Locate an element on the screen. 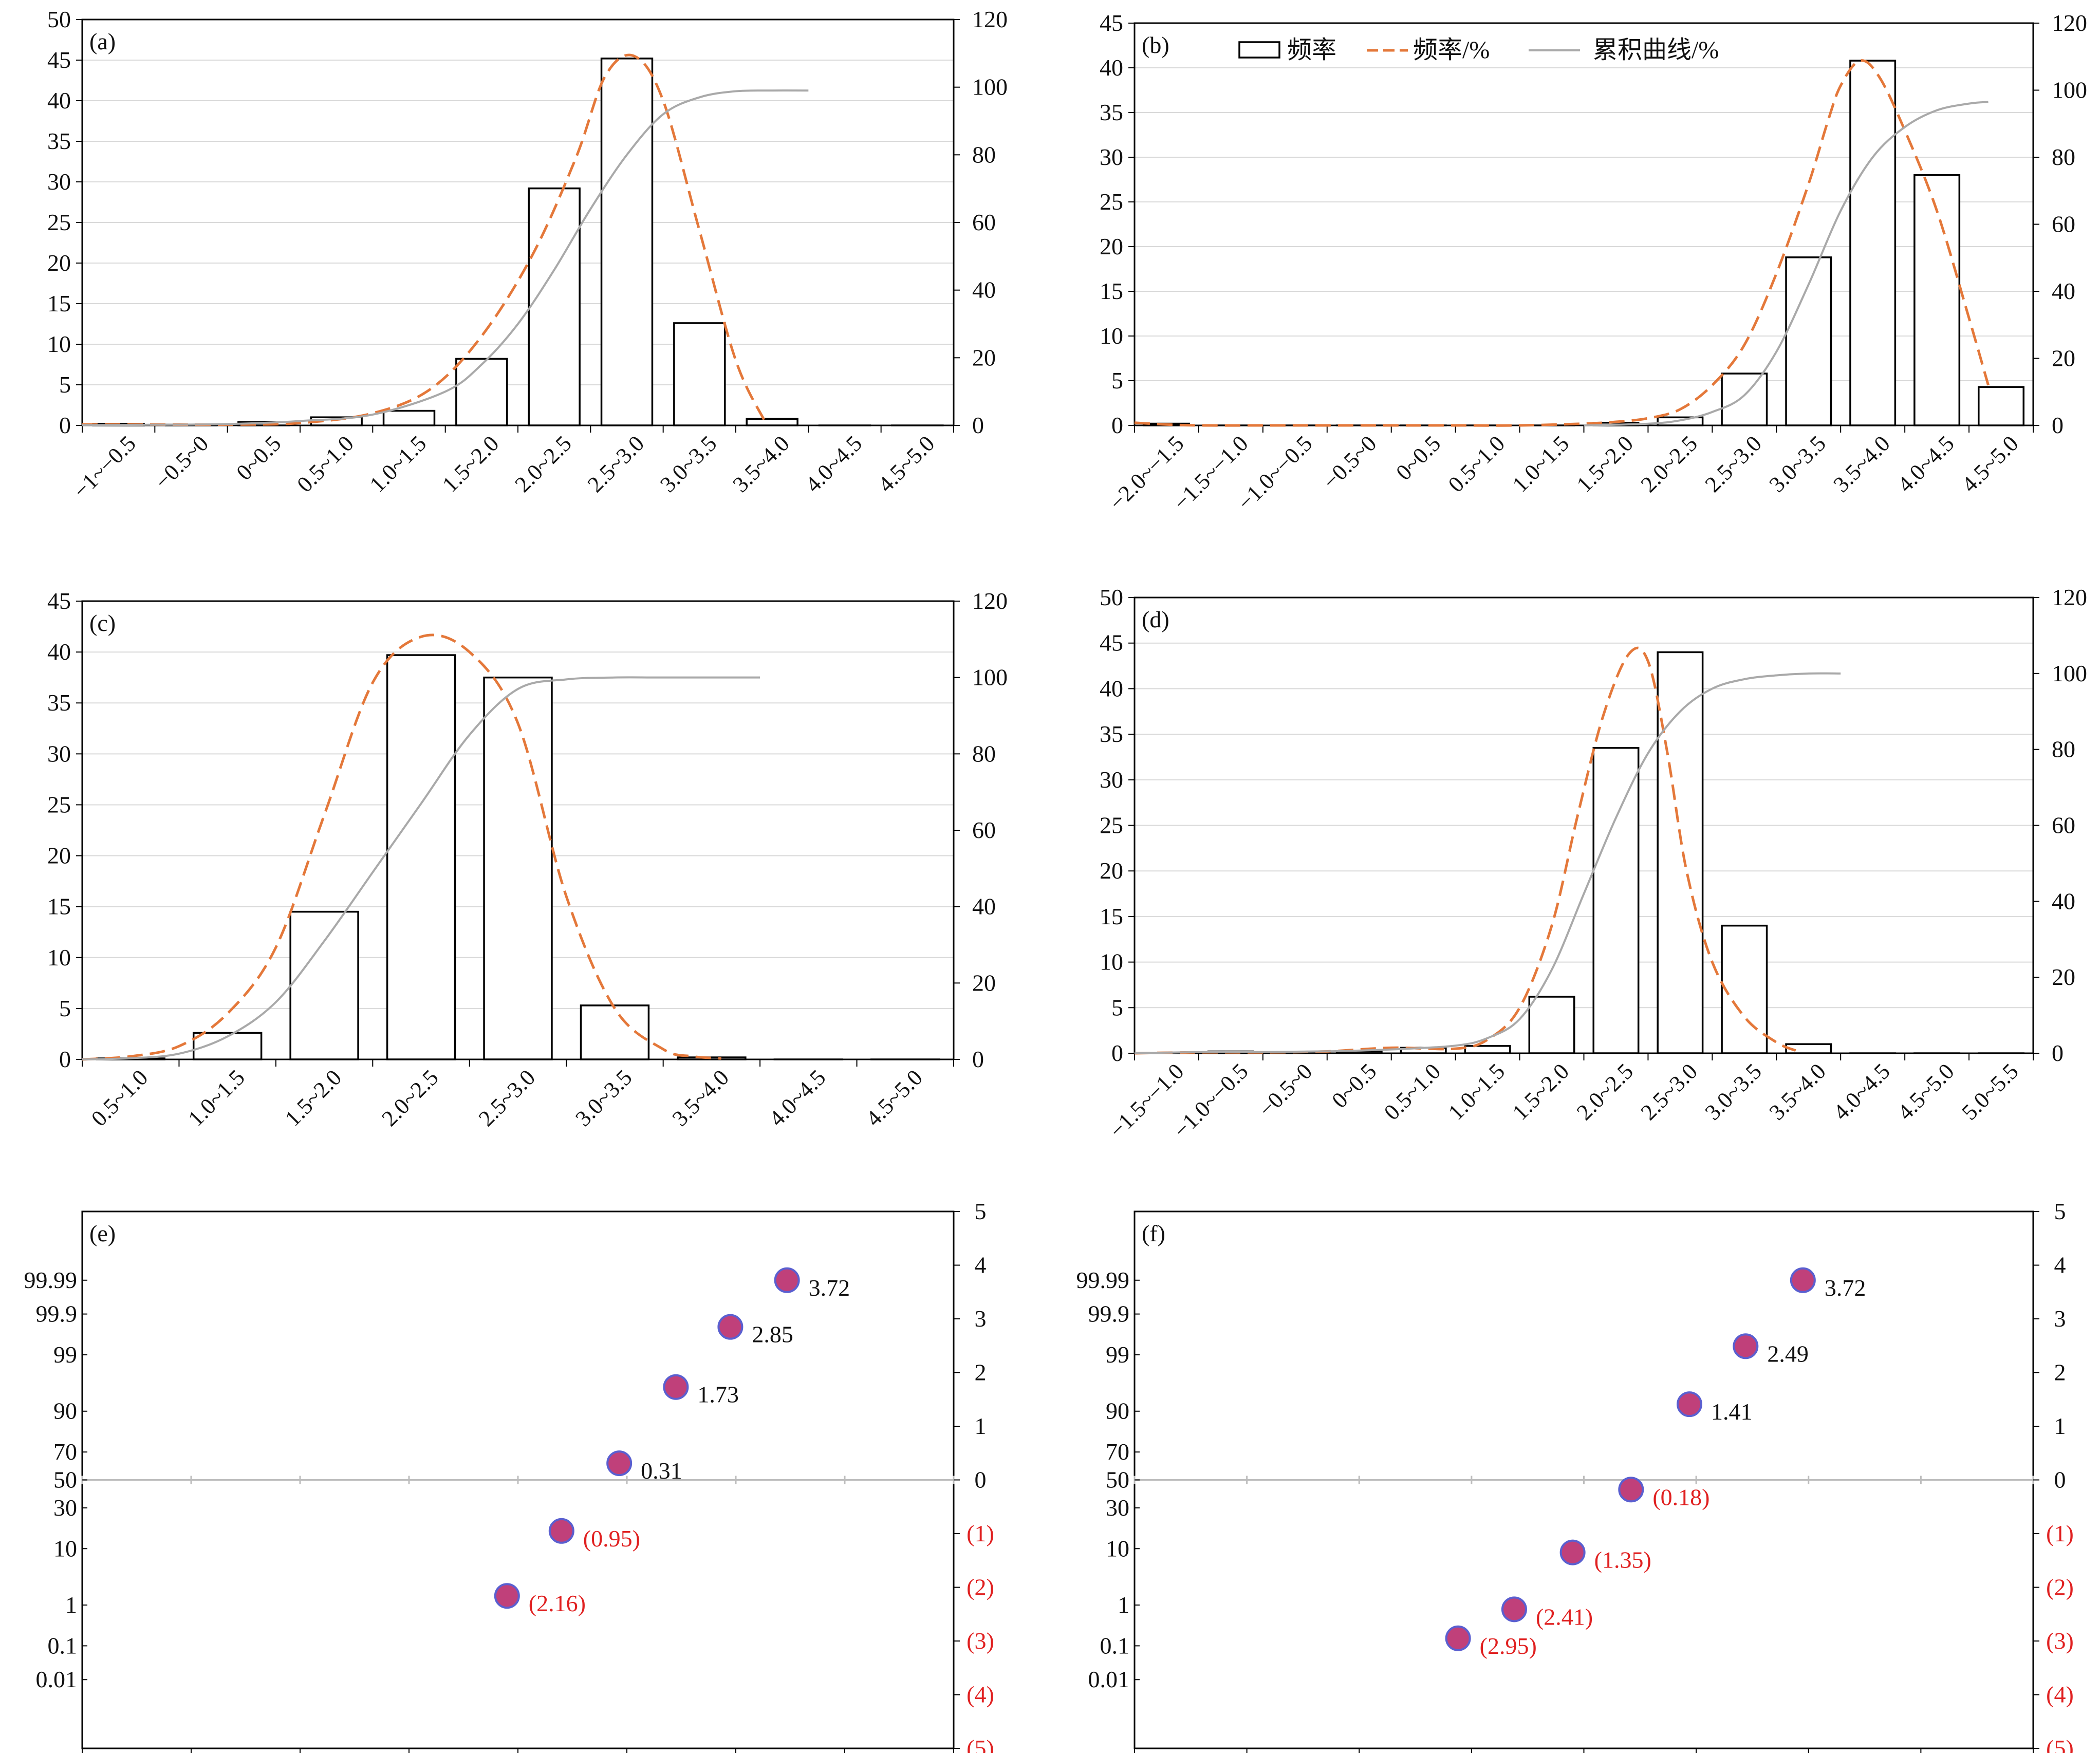  x-category-label: −1~−0.5 is located at coordinates (104, 467).